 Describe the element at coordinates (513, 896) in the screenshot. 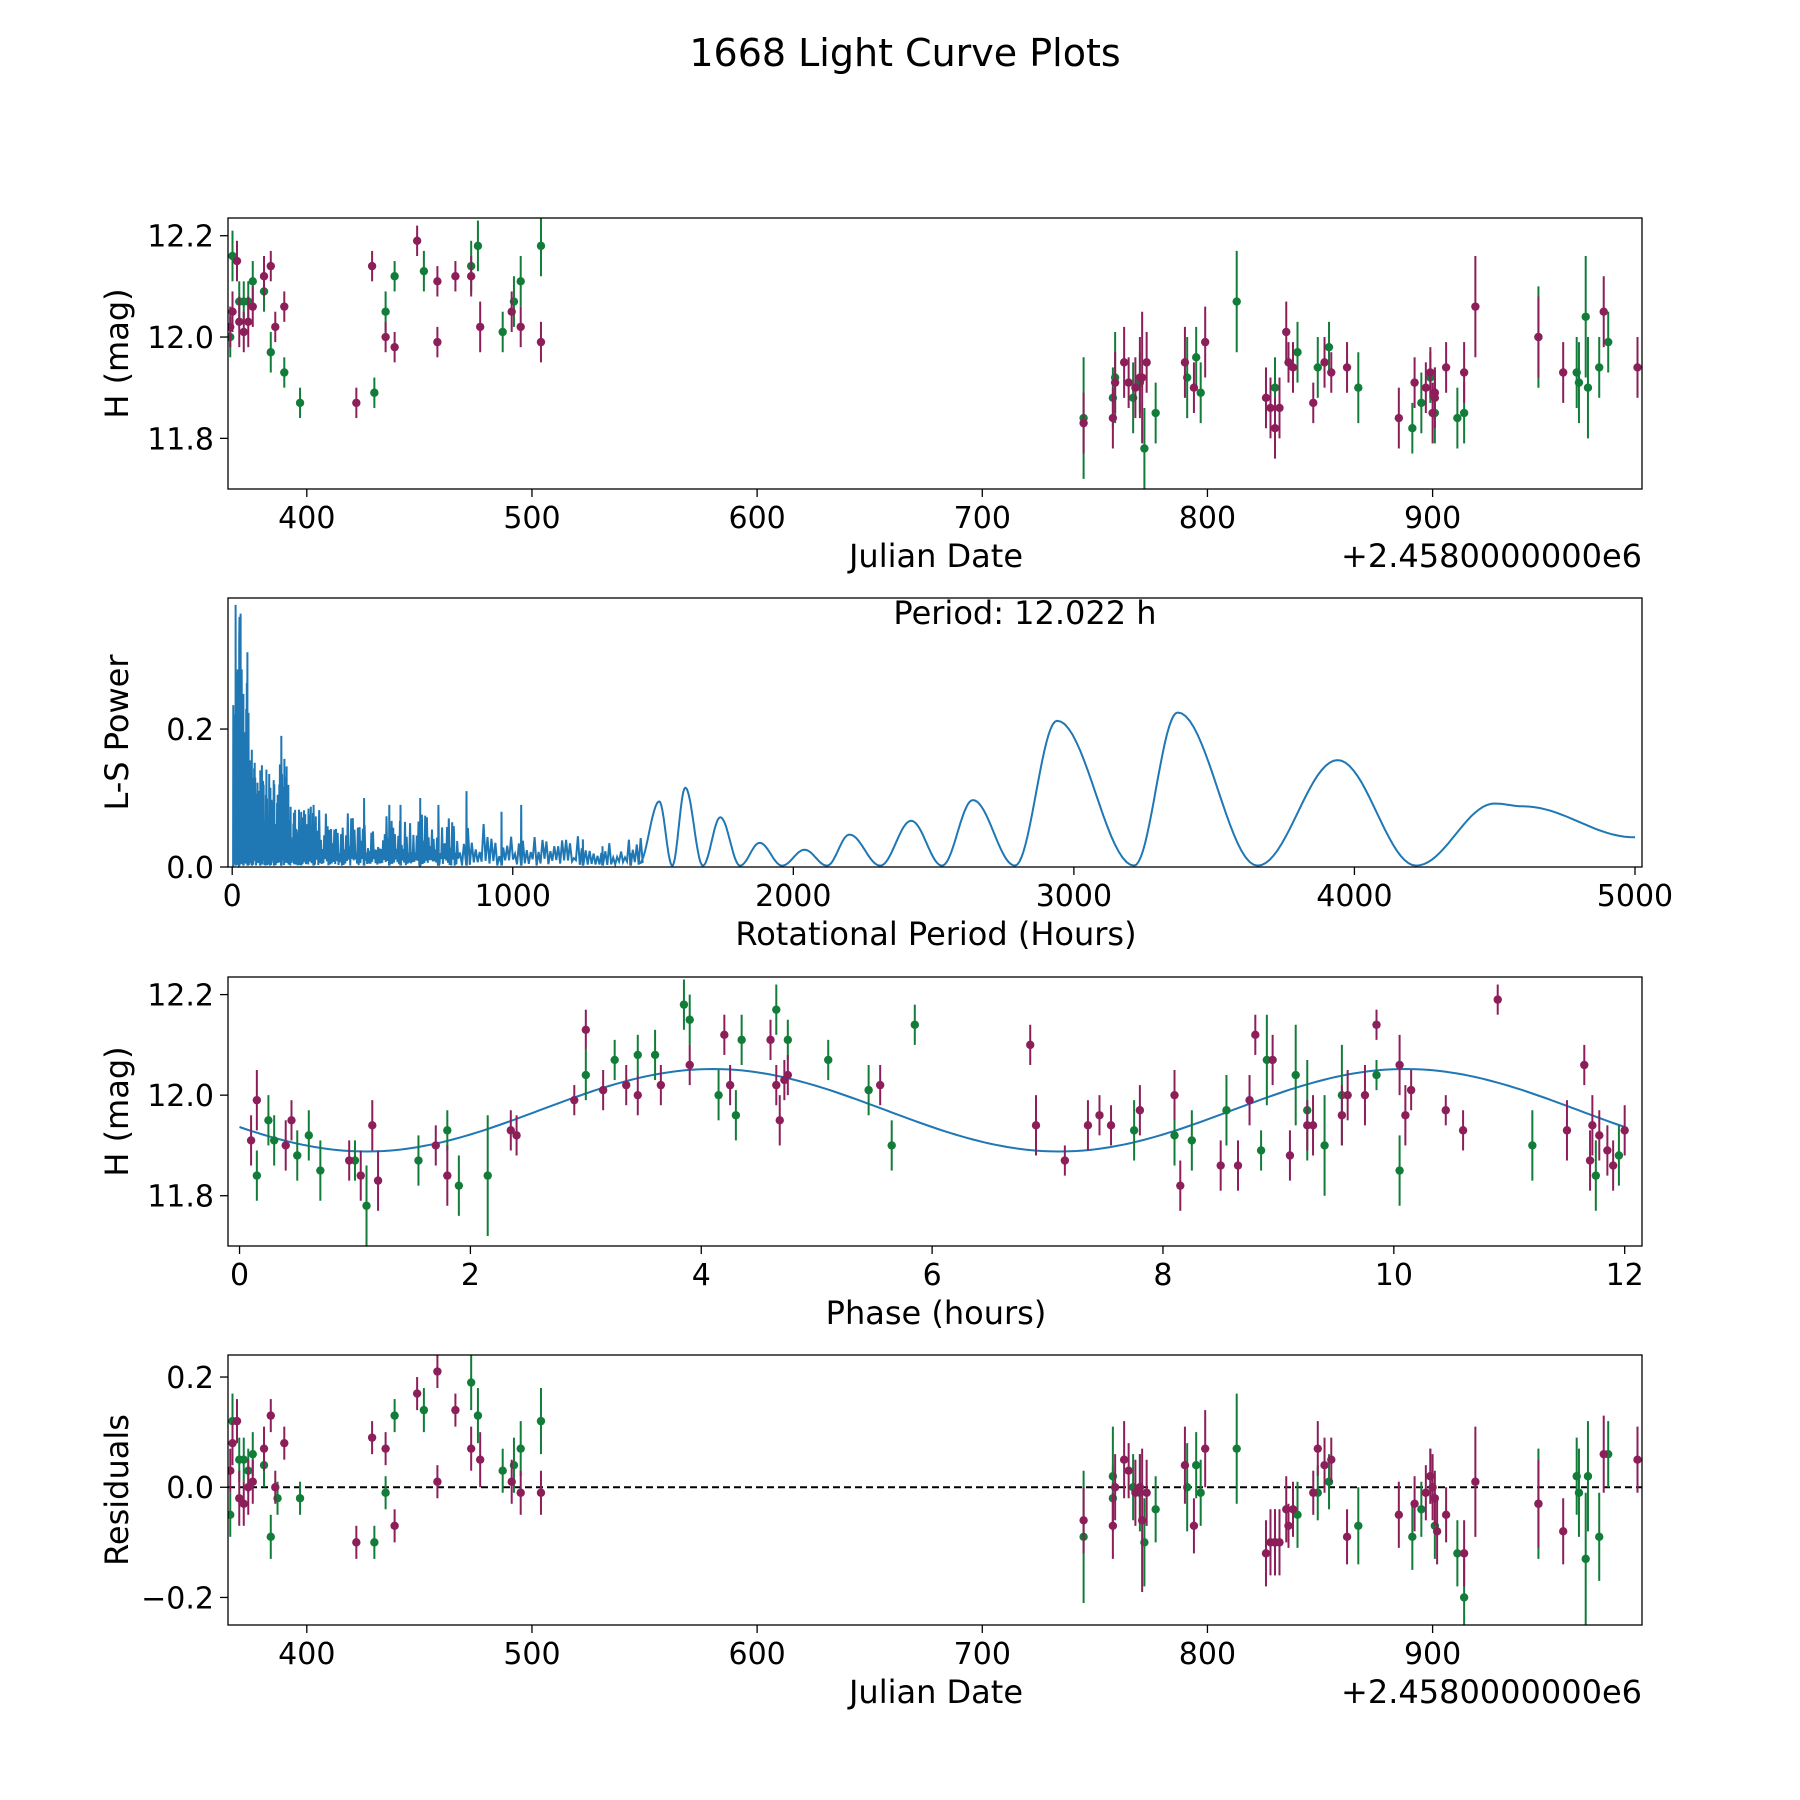

I see `x-tick-label: 1000` at that location.